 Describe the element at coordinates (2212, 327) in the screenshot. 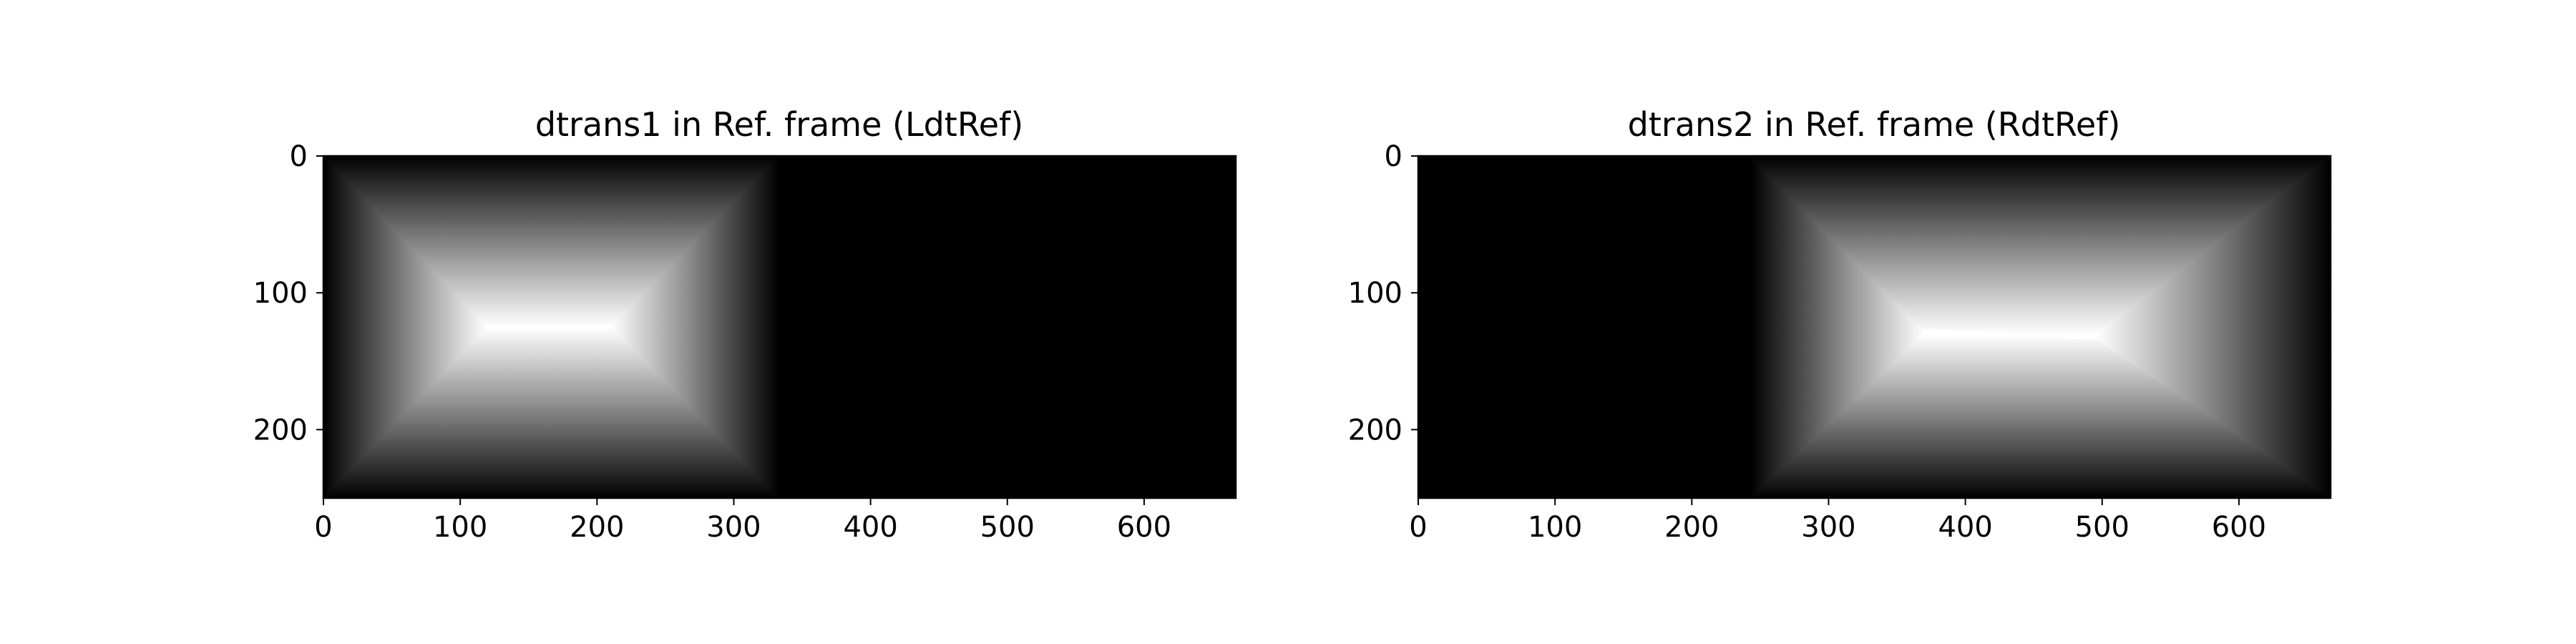

I see `heatmap-face-right-right` at that location.